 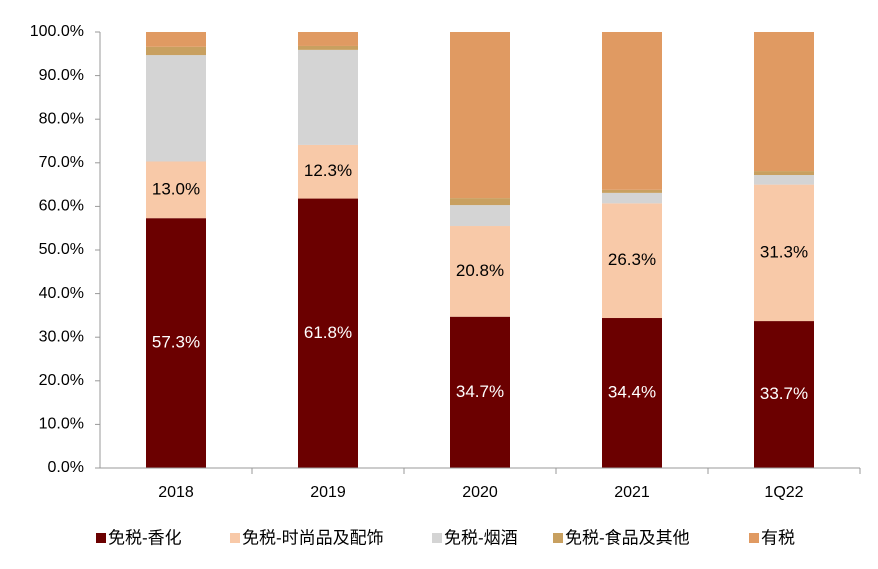 I want to click on value-label: 33.7%, so click(x=784, y=393).